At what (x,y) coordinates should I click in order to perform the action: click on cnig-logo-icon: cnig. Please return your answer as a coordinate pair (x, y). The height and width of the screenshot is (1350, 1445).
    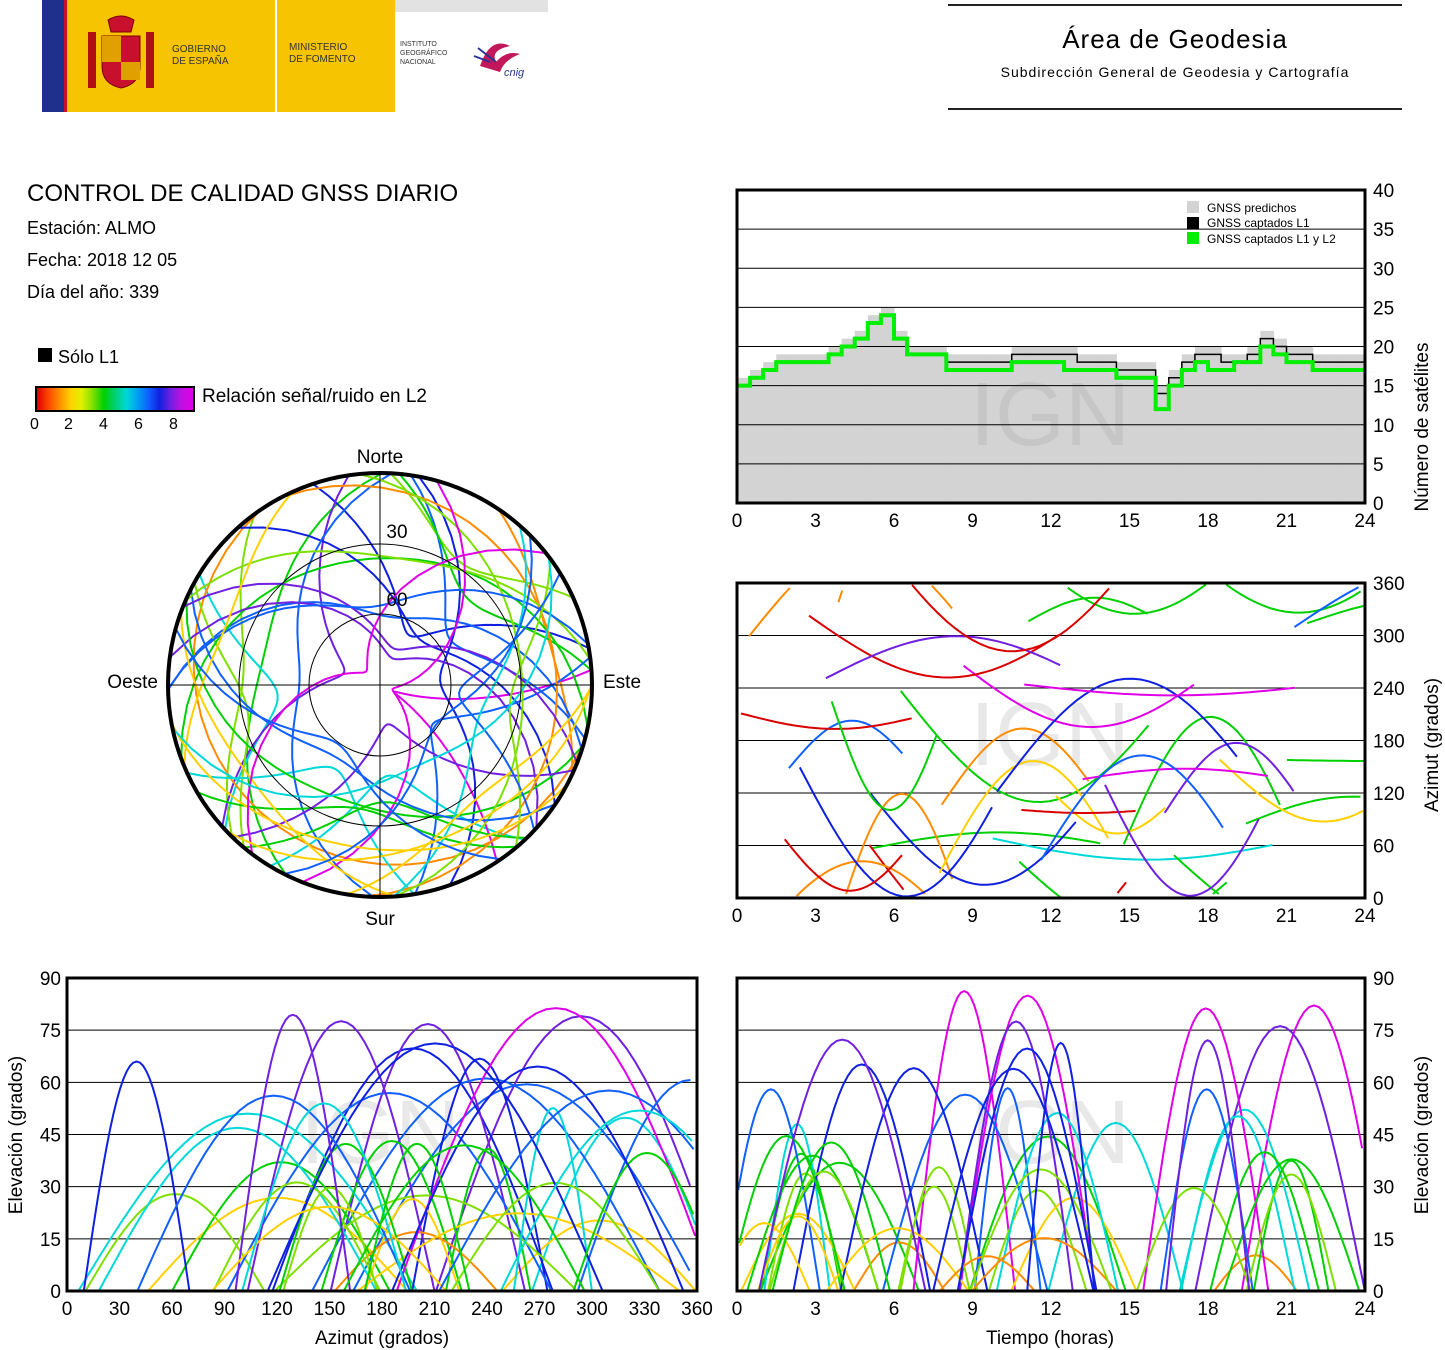
    Looking at the image, I should click on (499, 61).